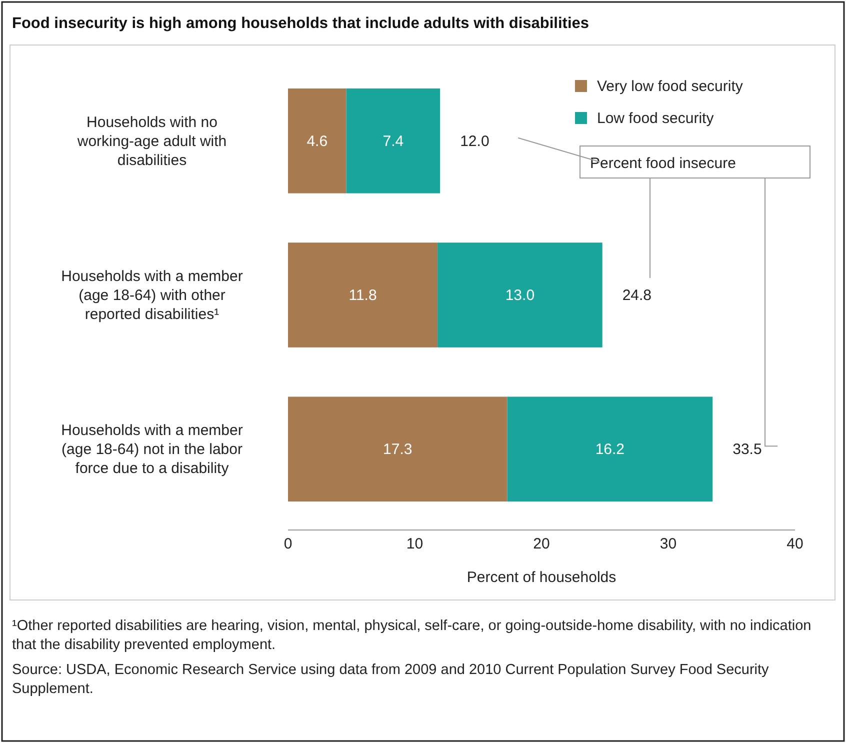 This screenshot has width=846, height=743. I want to click on legend-label: Low food security, so click(655, 118).